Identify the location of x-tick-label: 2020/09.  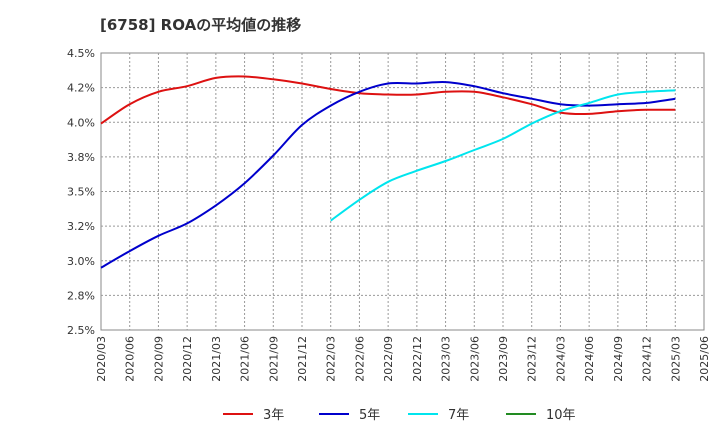
(158, 359).